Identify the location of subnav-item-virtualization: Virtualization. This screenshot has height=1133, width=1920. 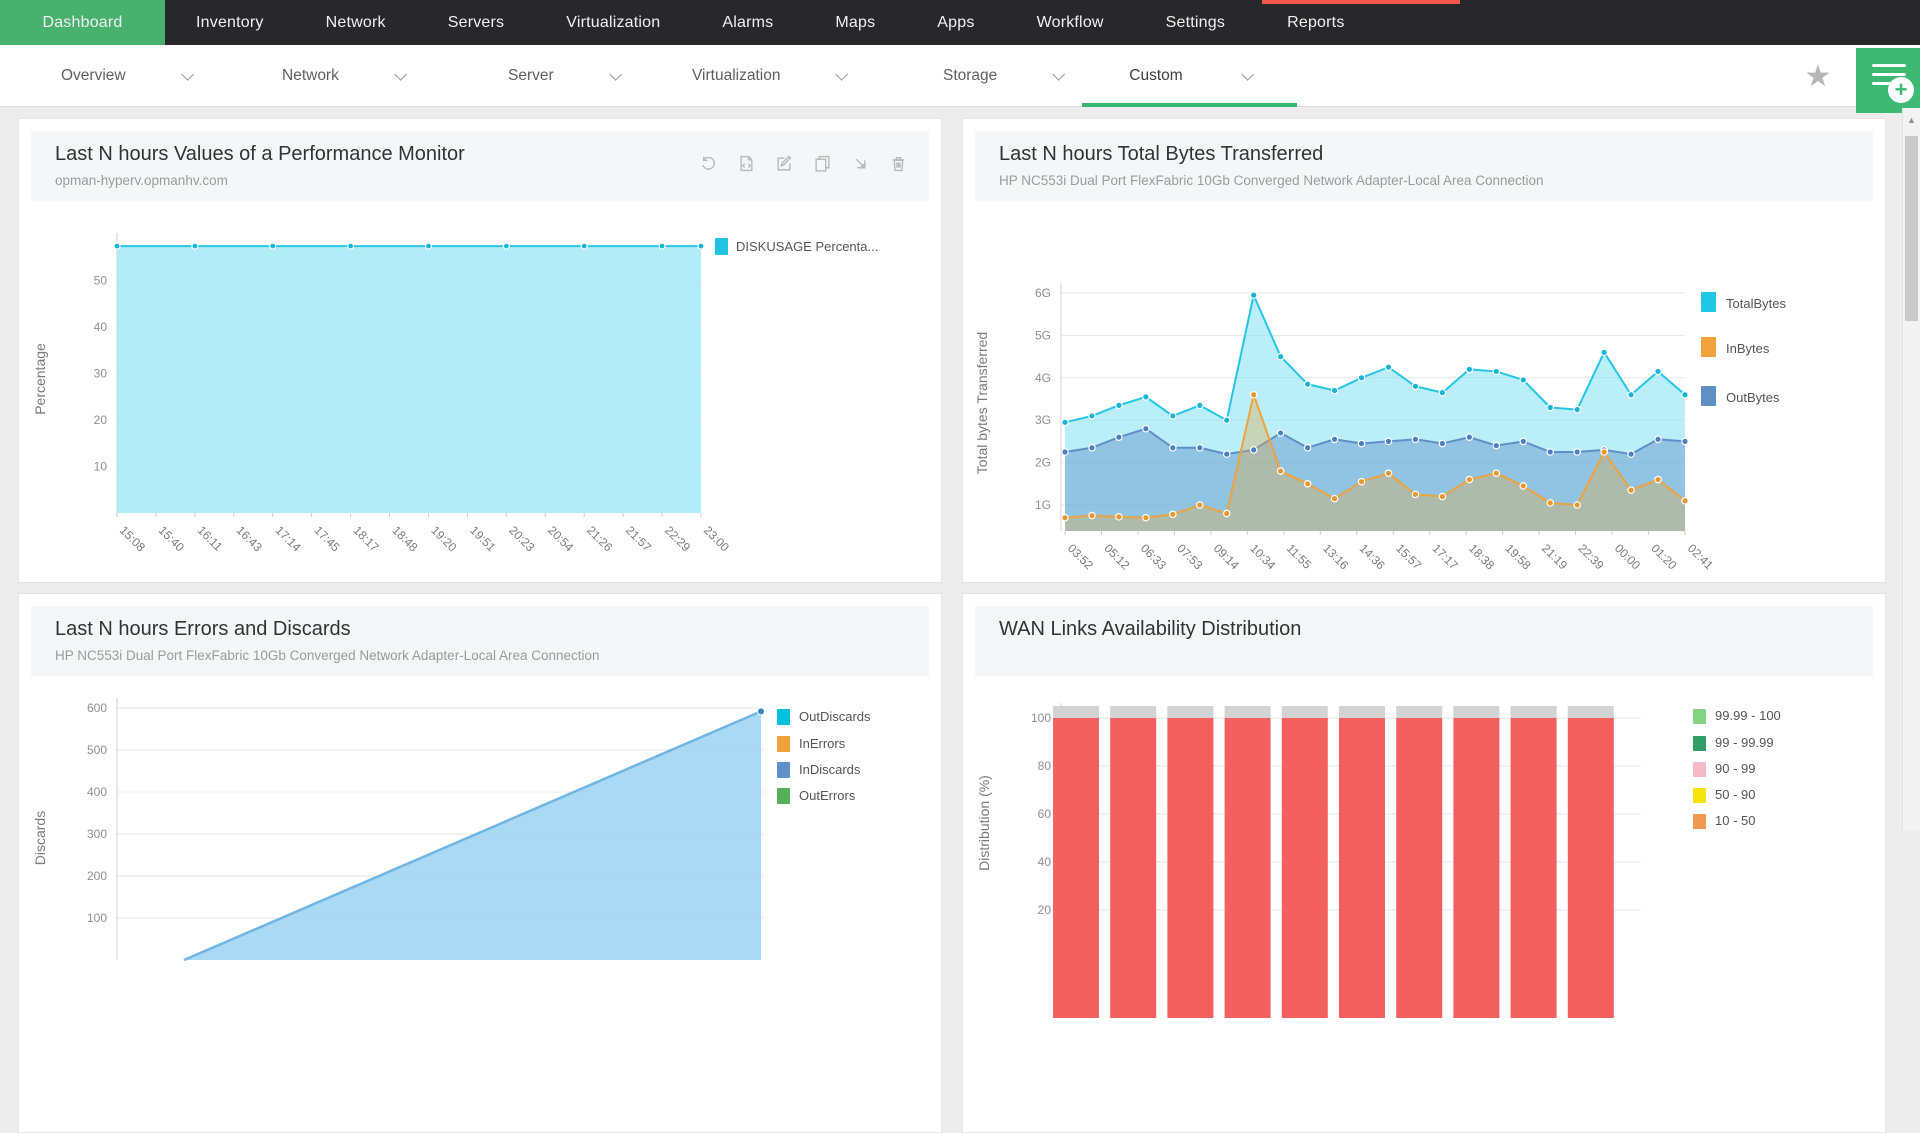
(768, 76).